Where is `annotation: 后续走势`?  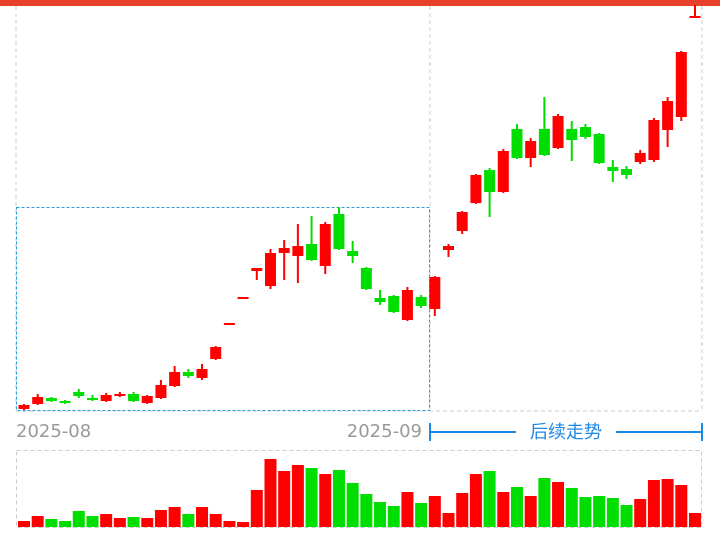 annotation: 后续走势 is located at coordinates (566, 432).